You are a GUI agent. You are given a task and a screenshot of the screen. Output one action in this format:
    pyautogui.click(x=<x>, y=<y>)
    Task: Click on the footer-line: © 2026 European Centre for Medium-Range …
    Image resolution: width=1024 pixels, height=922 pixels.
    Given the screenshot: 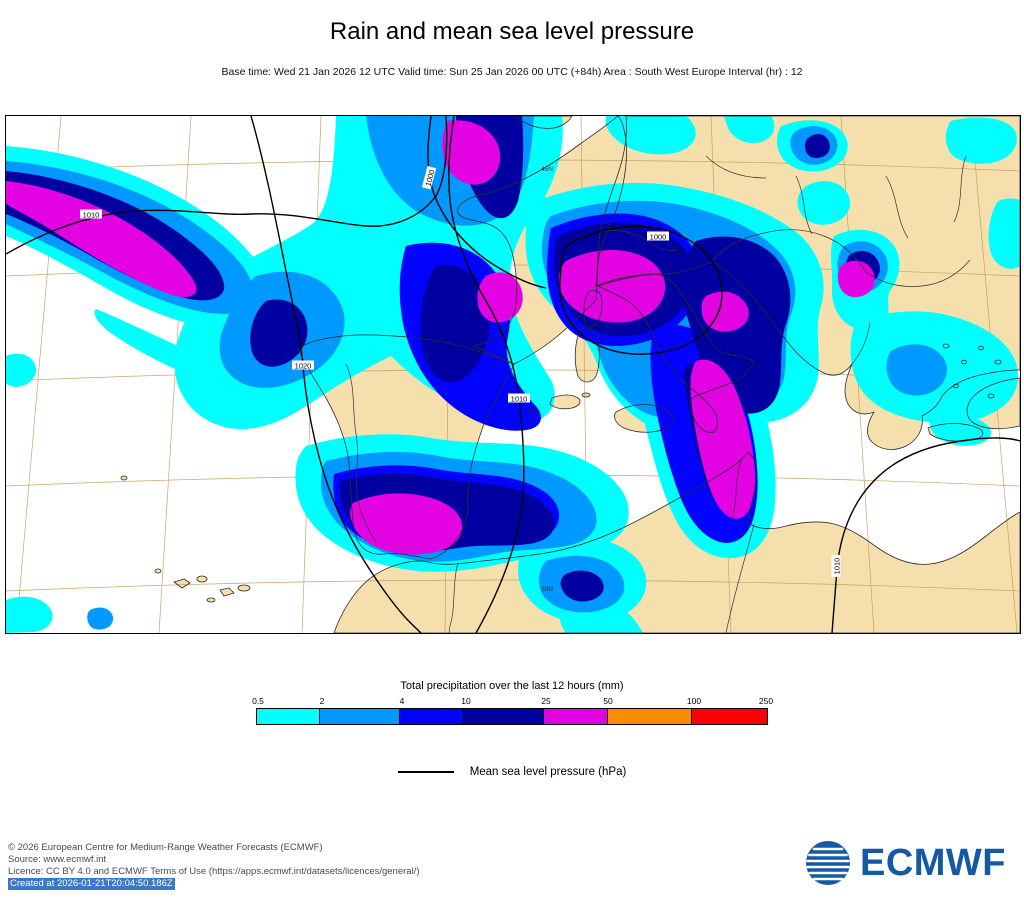 What is the action you would take?
    pyautogui.click(x=165, y=847)
    